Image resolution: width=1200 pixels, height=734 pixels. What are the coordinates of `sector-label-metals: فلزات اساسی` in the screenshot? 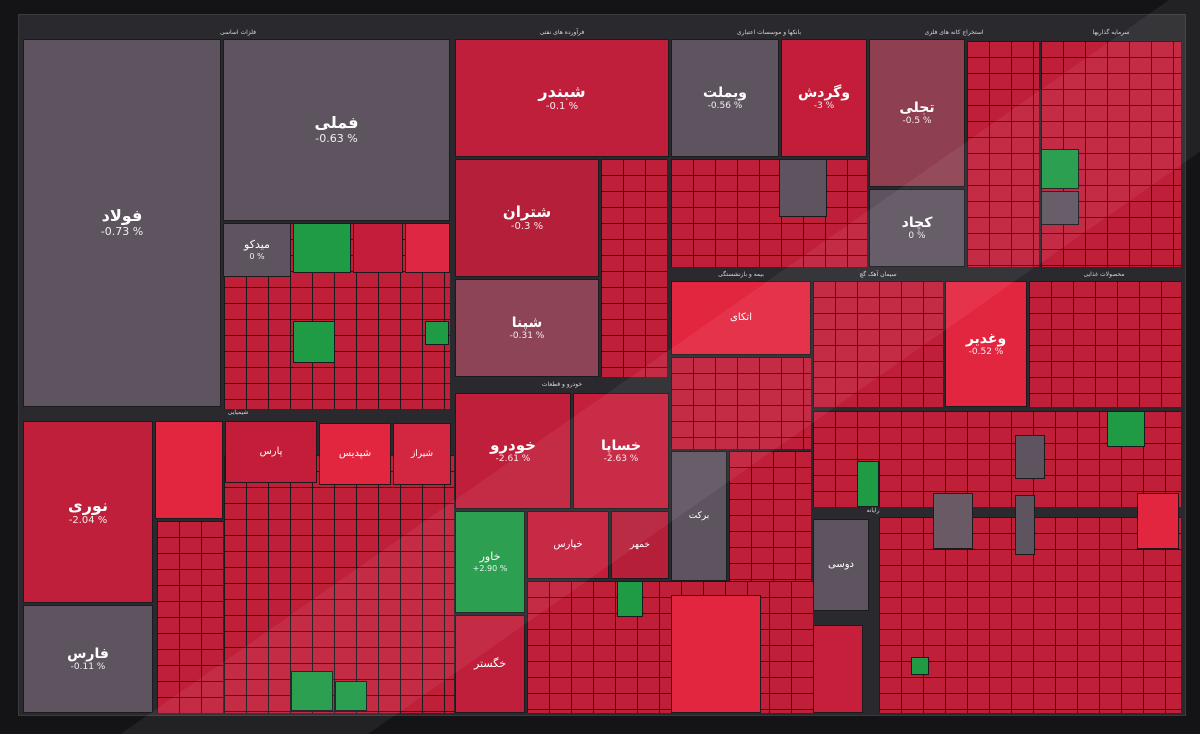 It's located at (238, 32).